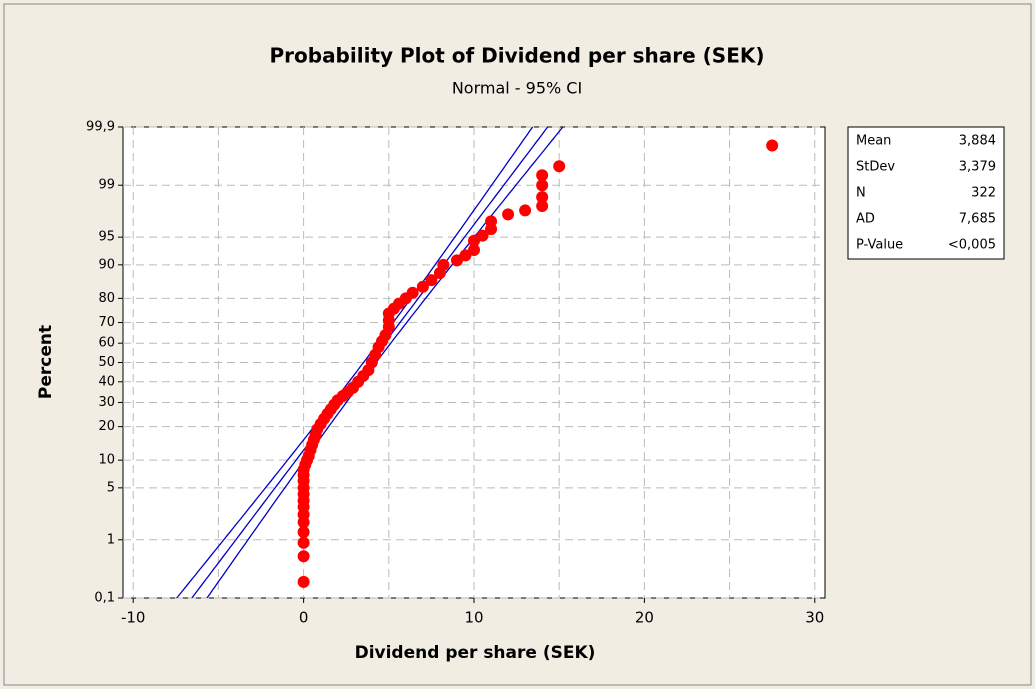 The image size is (1035, 689). Describe the element at coordinates (644, 618) in the screenshot. I see `x-tick-label: 20` at that location.